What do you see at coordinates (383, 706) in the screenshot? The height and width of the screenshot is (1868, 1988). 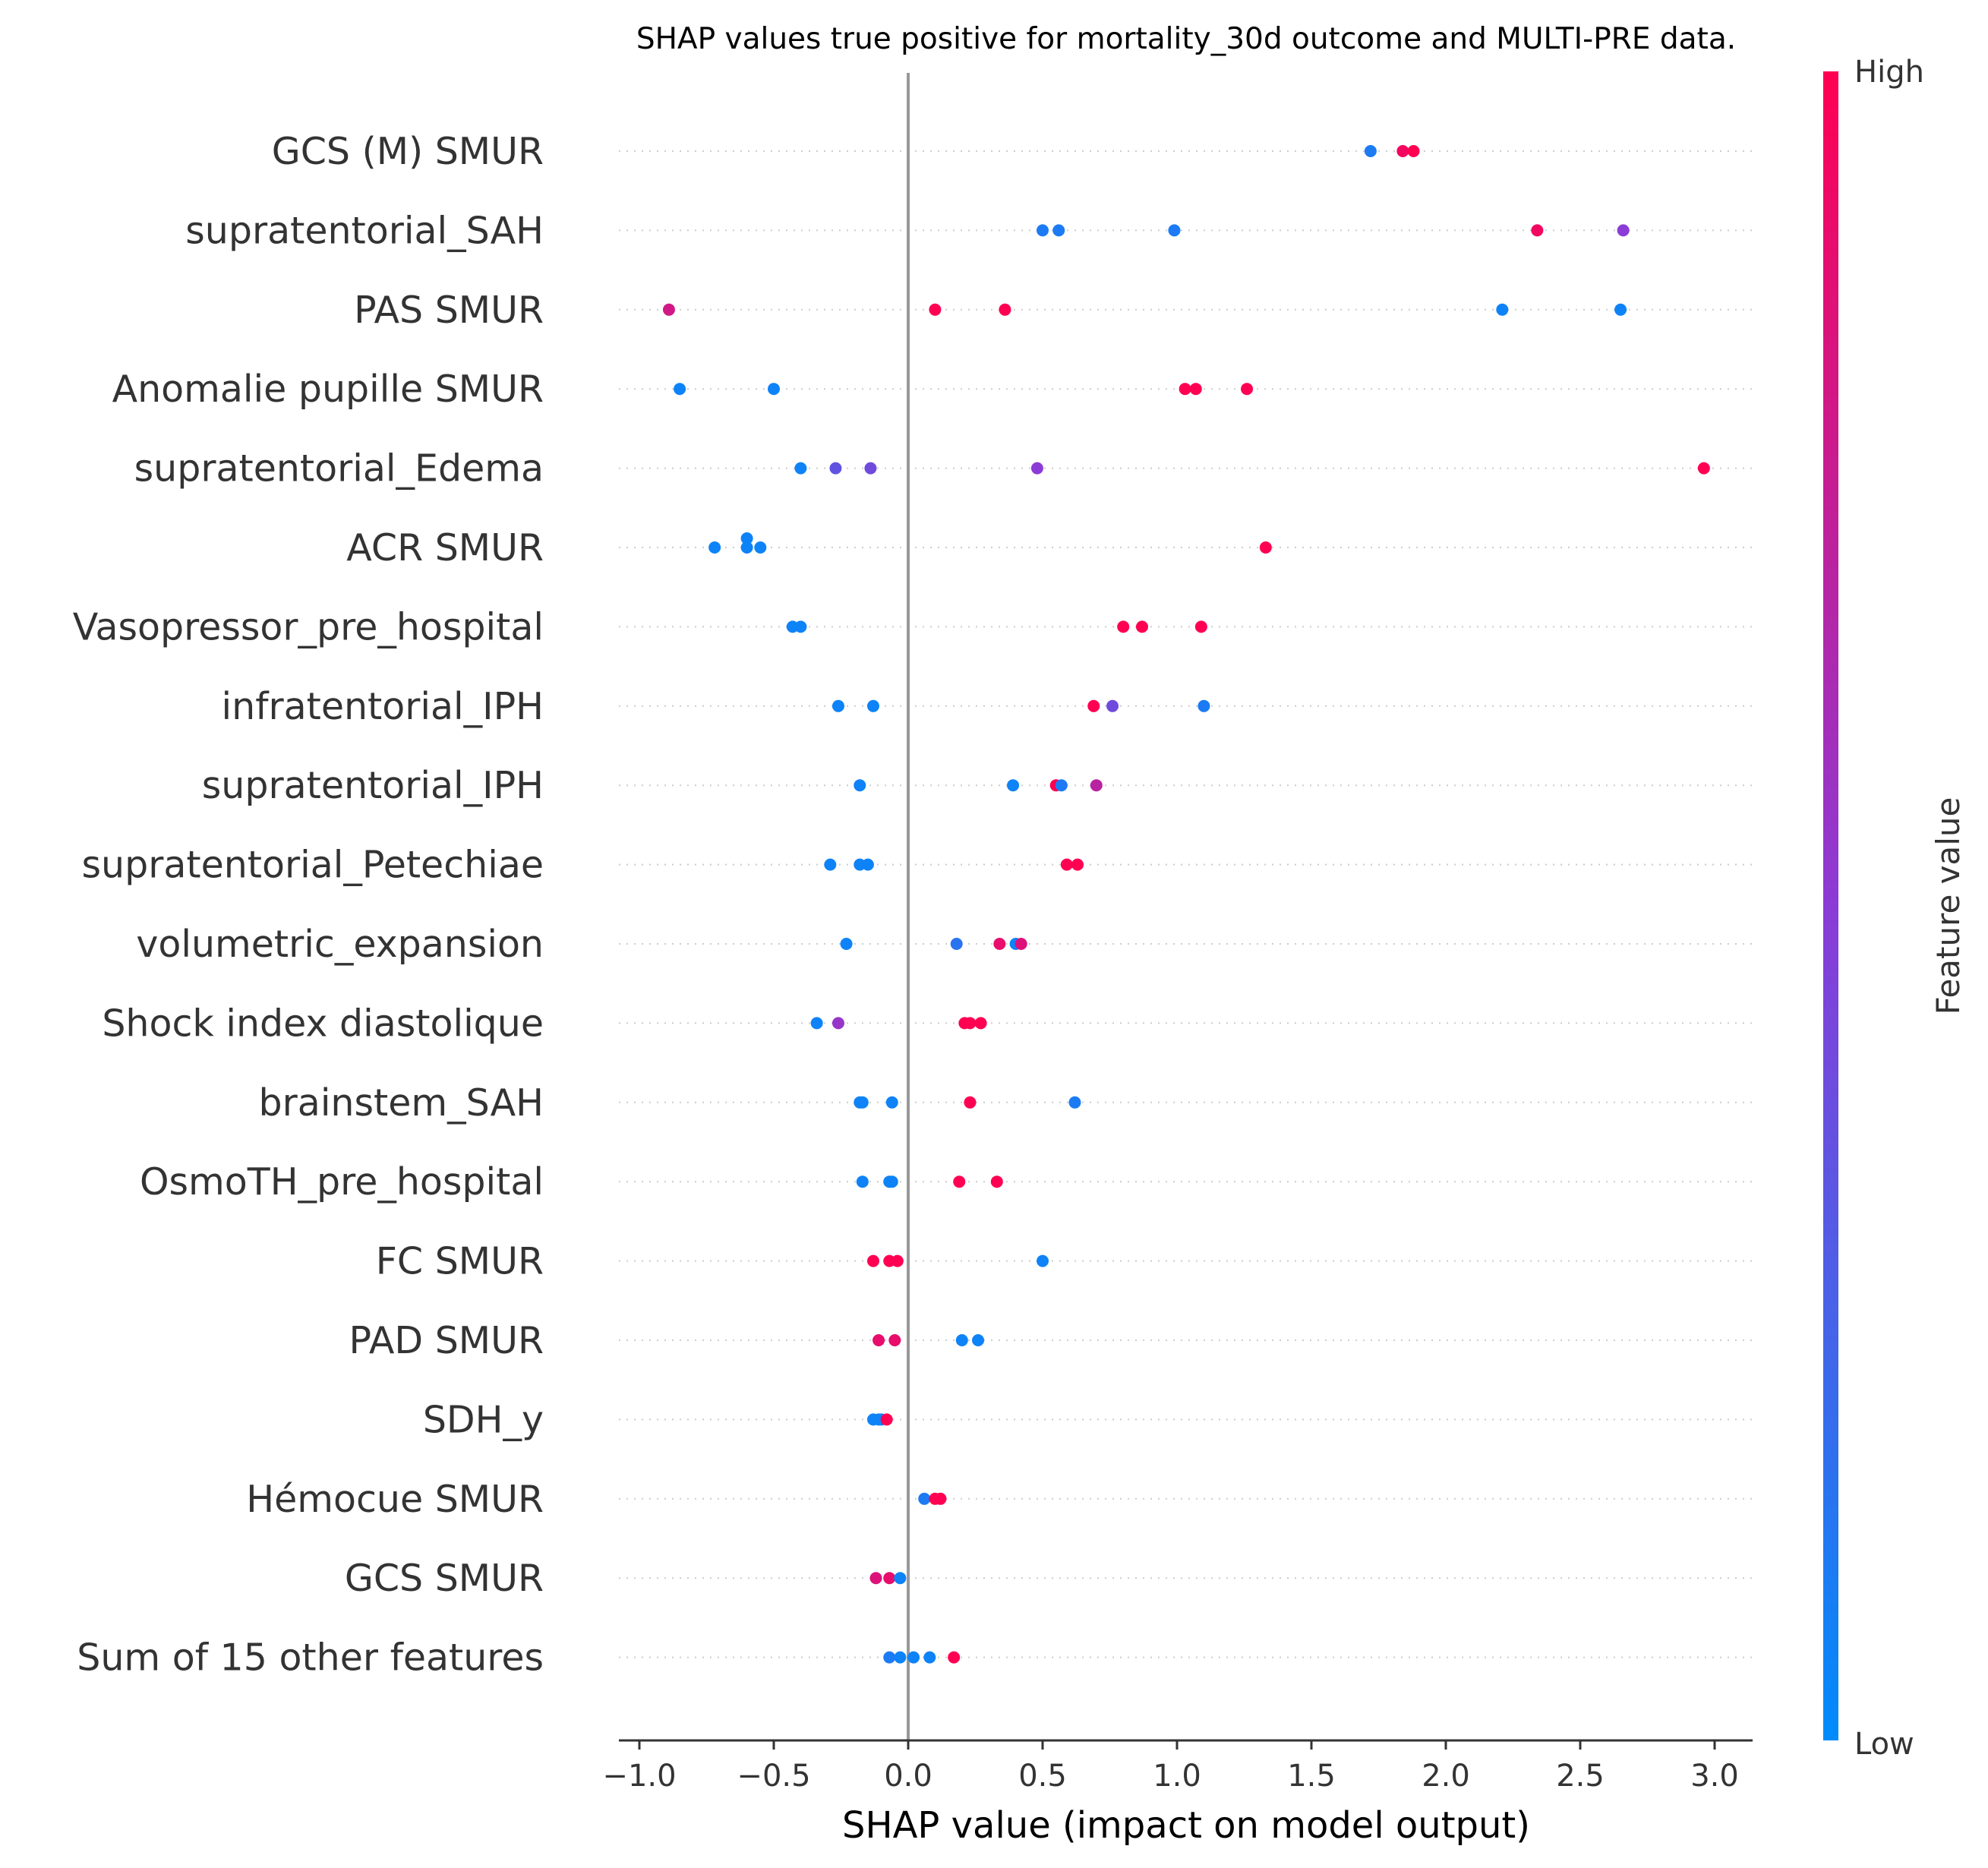 I see `feature-label: infratentorial_IPH` at bounding box center [383, 706].